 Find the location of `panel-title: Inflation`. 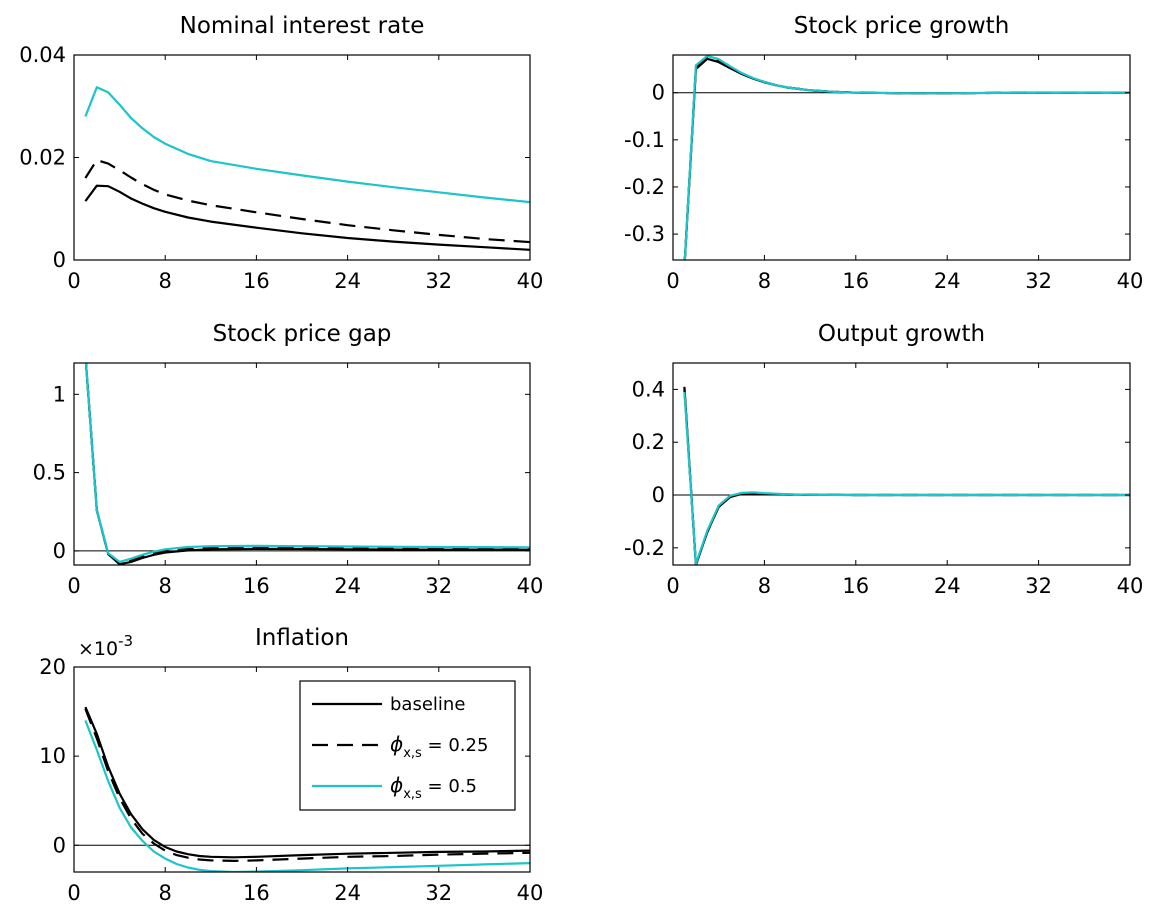

panel-title: Inflation is located at coordinates (302, 638).